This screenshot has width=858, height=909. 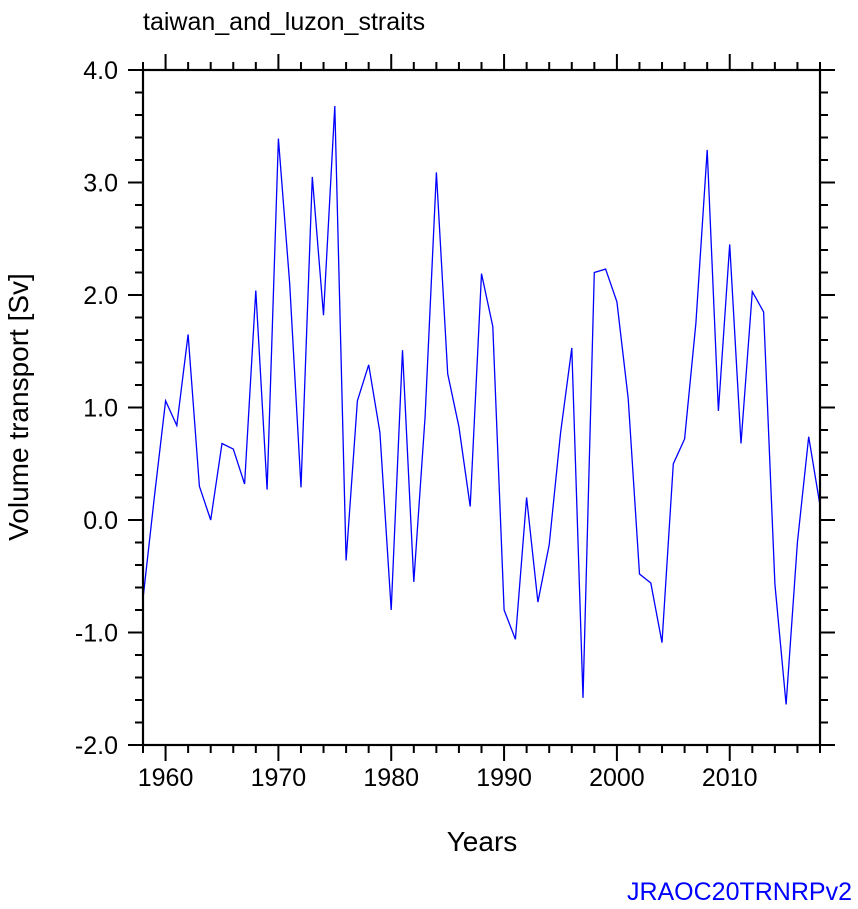 I want to click on x-tick-label: 1990, so click(x=504, y=778).